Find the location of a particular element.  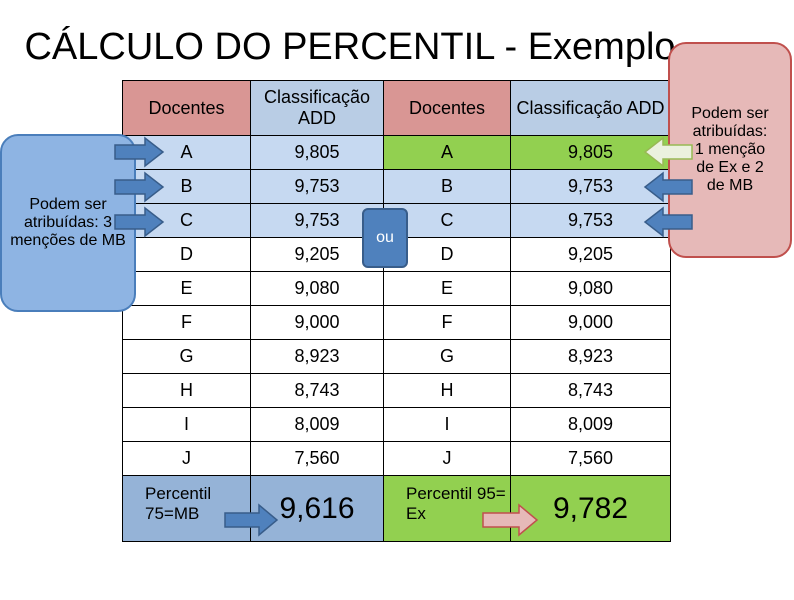

table-row: A 9,805 A 9,805 is located at coordinates (396, 152).